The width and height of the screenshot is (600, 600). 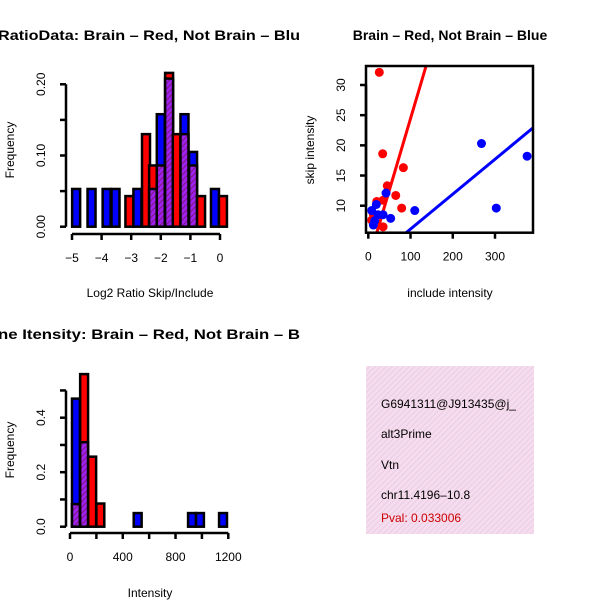 I want to click on x-tick-label: −2, so click(x=161, y=258).